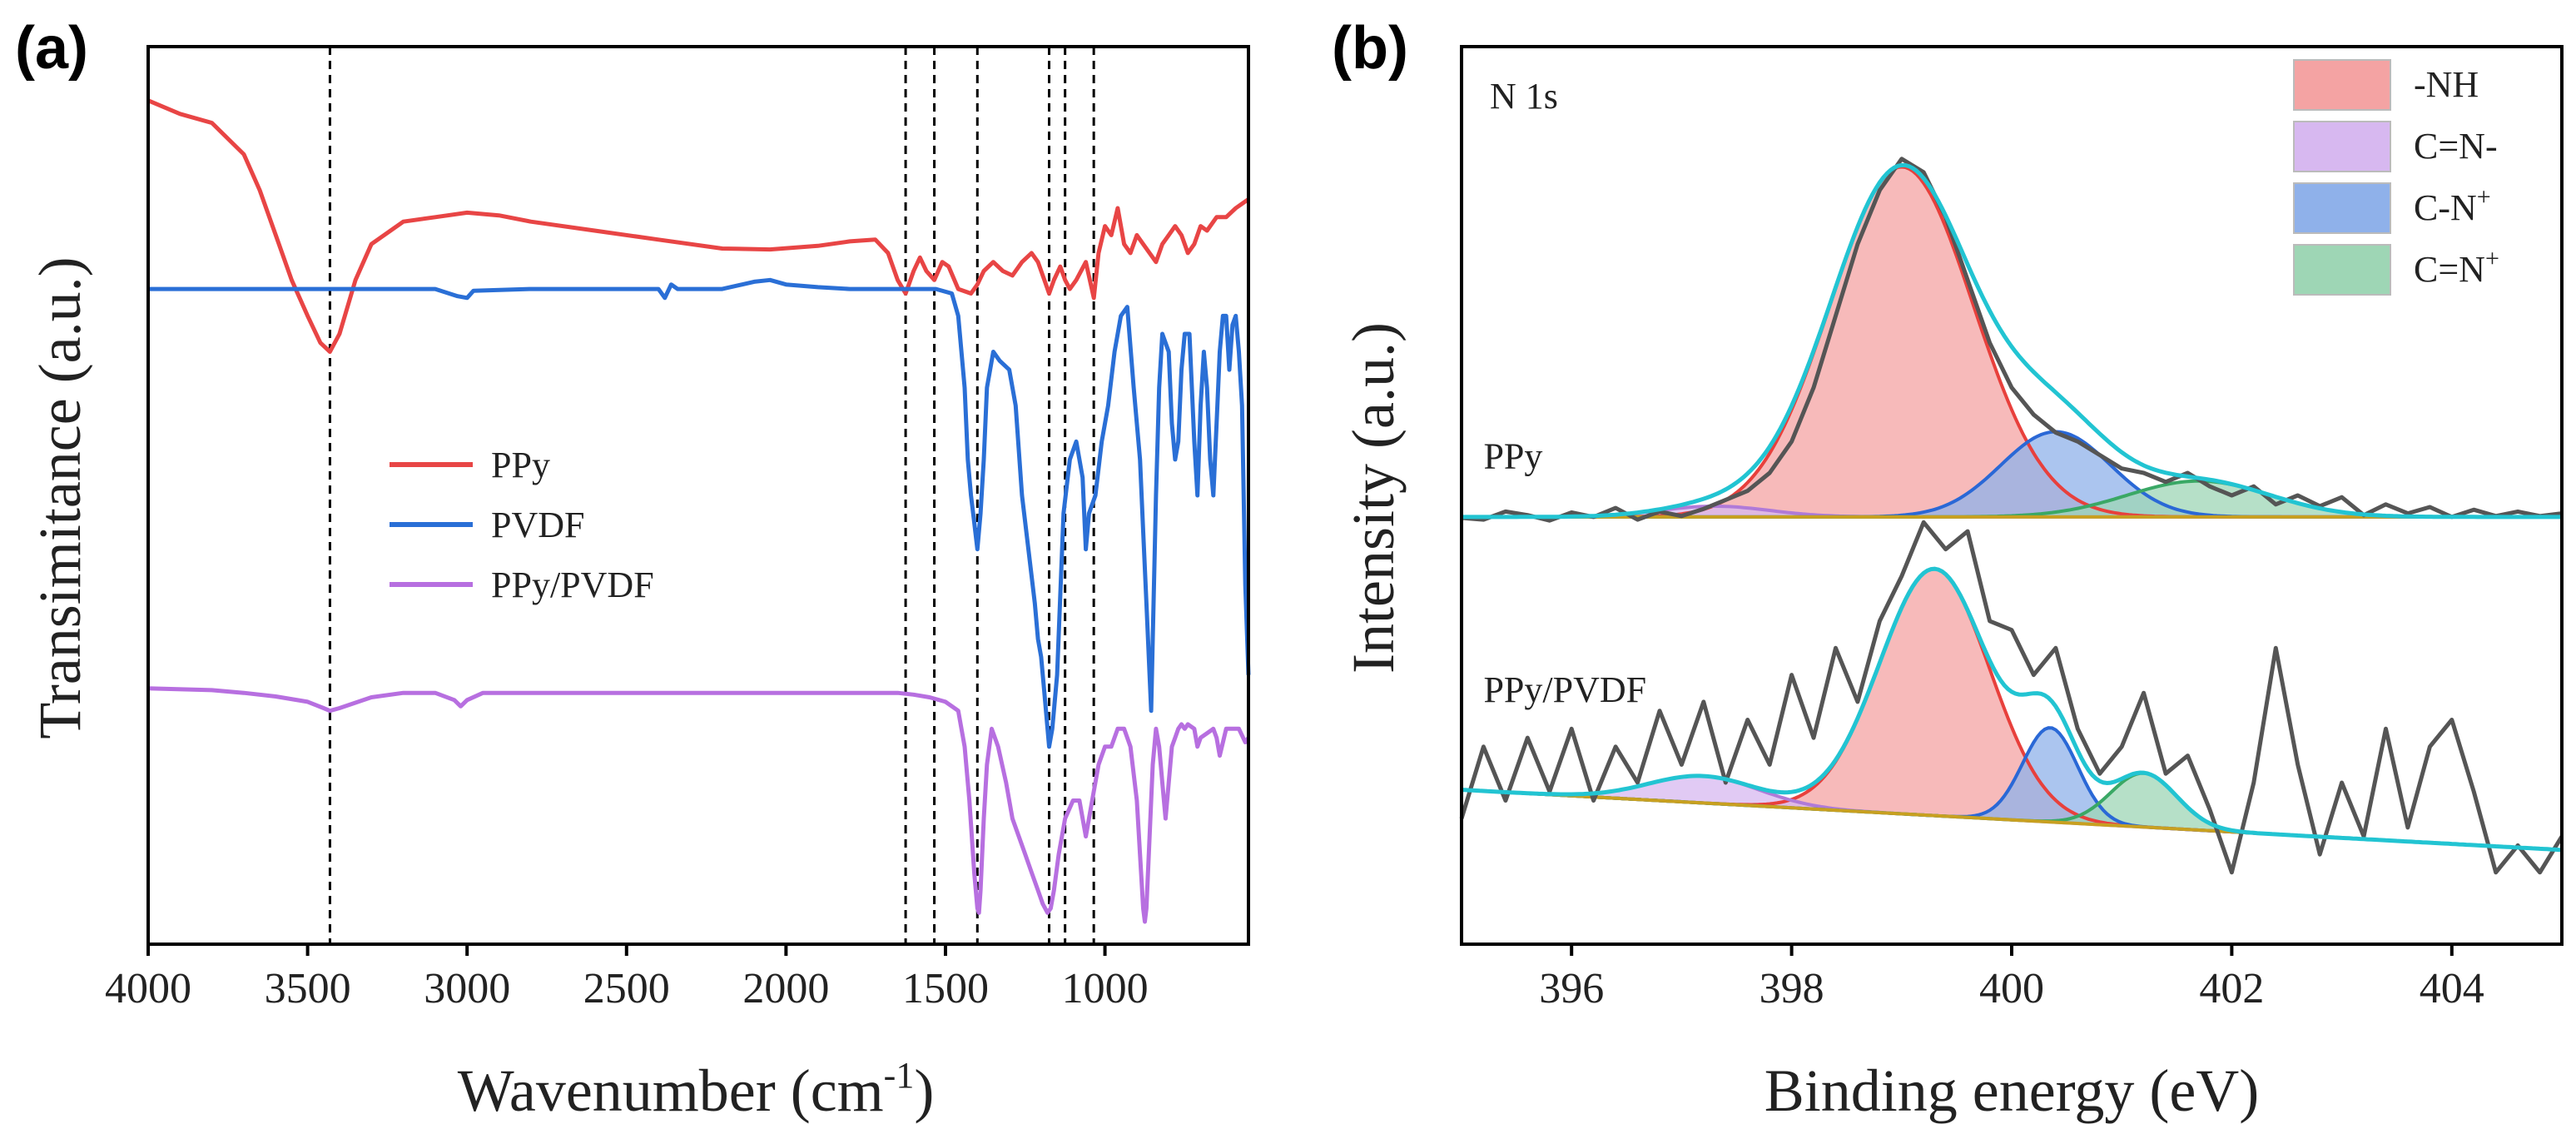  What do you see at coordinates (2452, 989) in the screenshot?
I see `x-tick-label: 404` at bounding box center [2452, 989].